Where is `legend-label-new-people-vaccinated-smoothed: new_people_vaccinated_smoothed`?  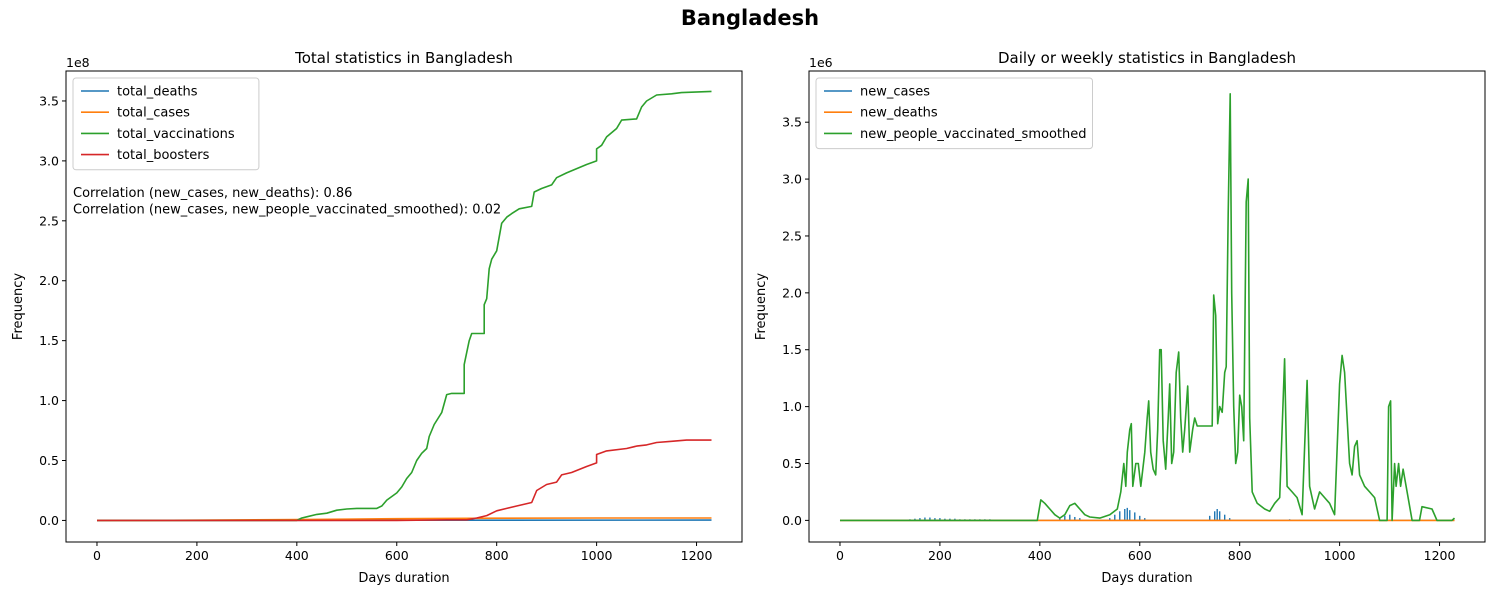
legend-label-new-people-vaccinated-smoothed: new_people_vaccinated_smoothed is located at coordinates (973, 134).